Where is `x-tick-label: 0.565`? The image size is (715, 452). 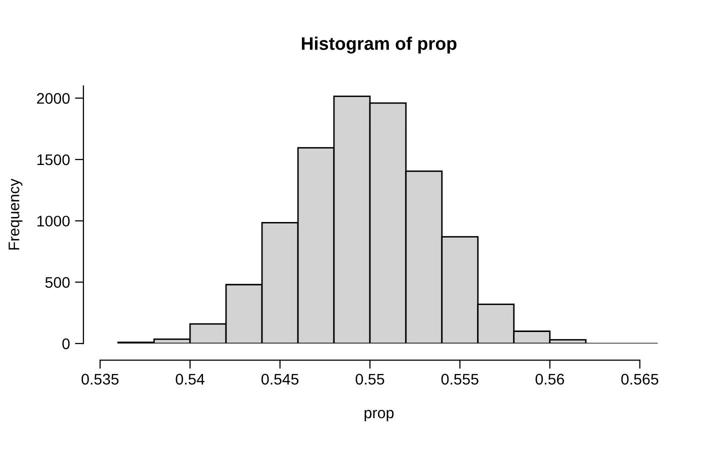
x-tick-label: 0.565 is located at coordinates (639, 379).